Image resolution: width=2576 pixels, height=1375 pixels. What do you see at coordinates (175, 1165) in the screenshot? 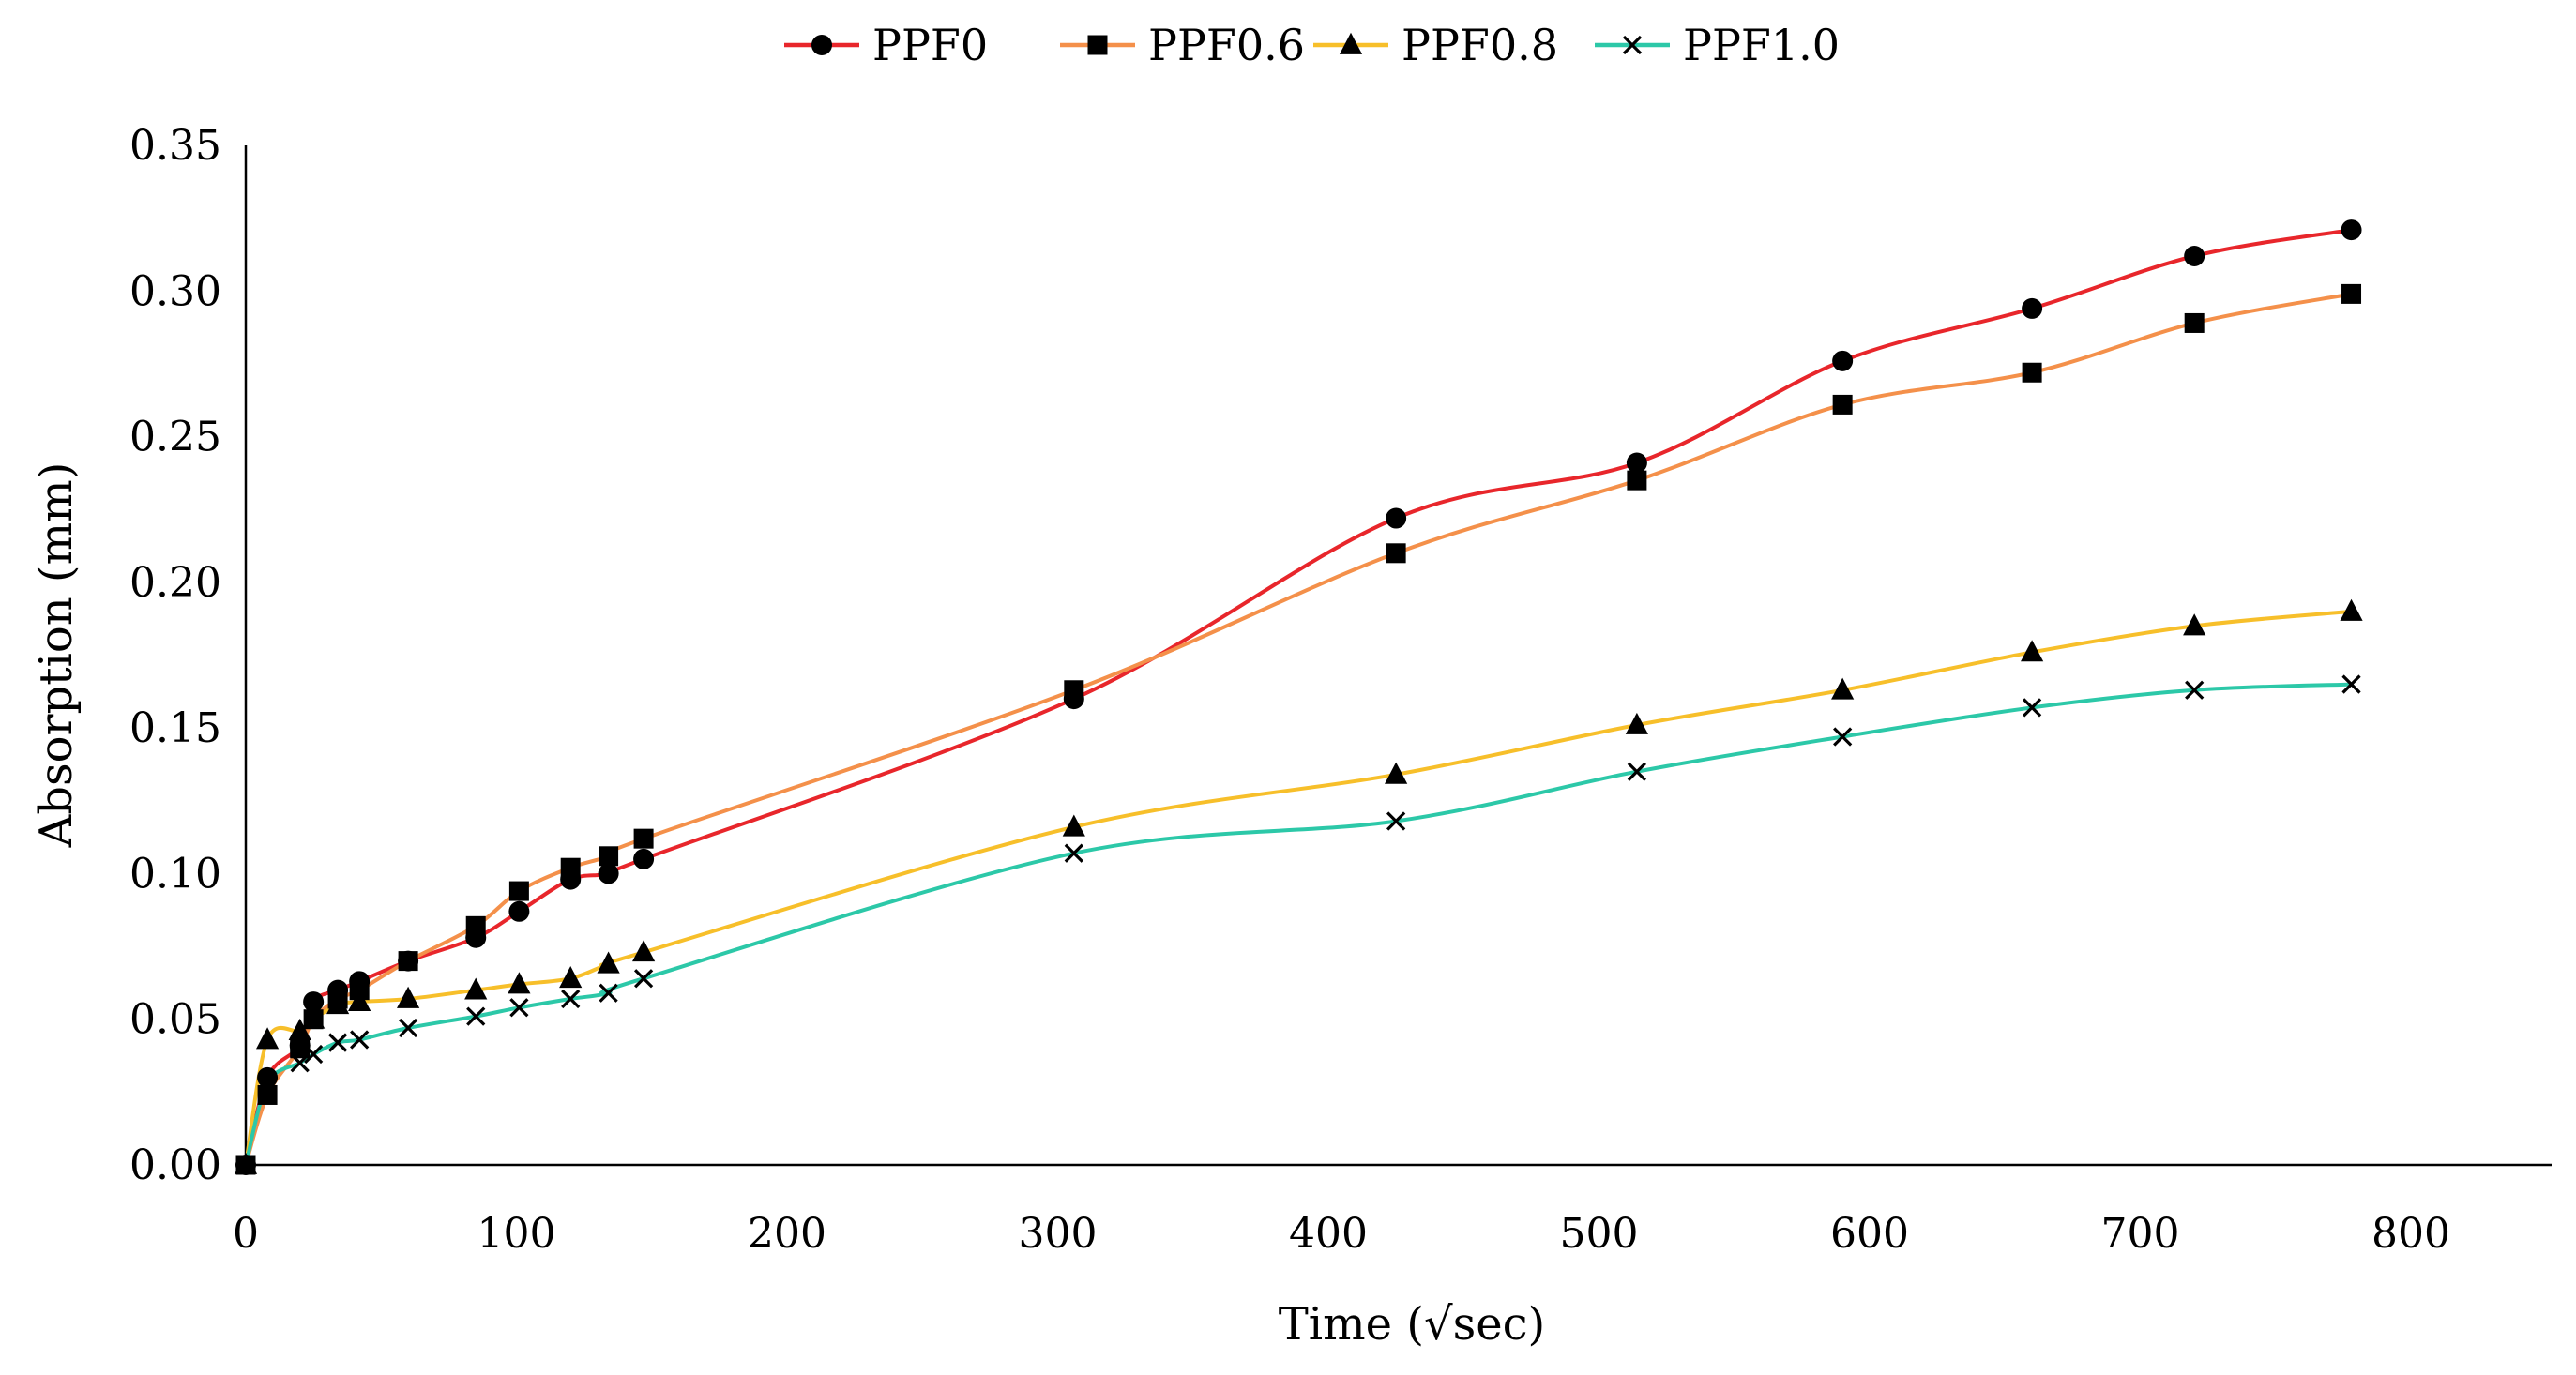
I see `y-tick-label: 0.00` at bounding box center [175, 1165].